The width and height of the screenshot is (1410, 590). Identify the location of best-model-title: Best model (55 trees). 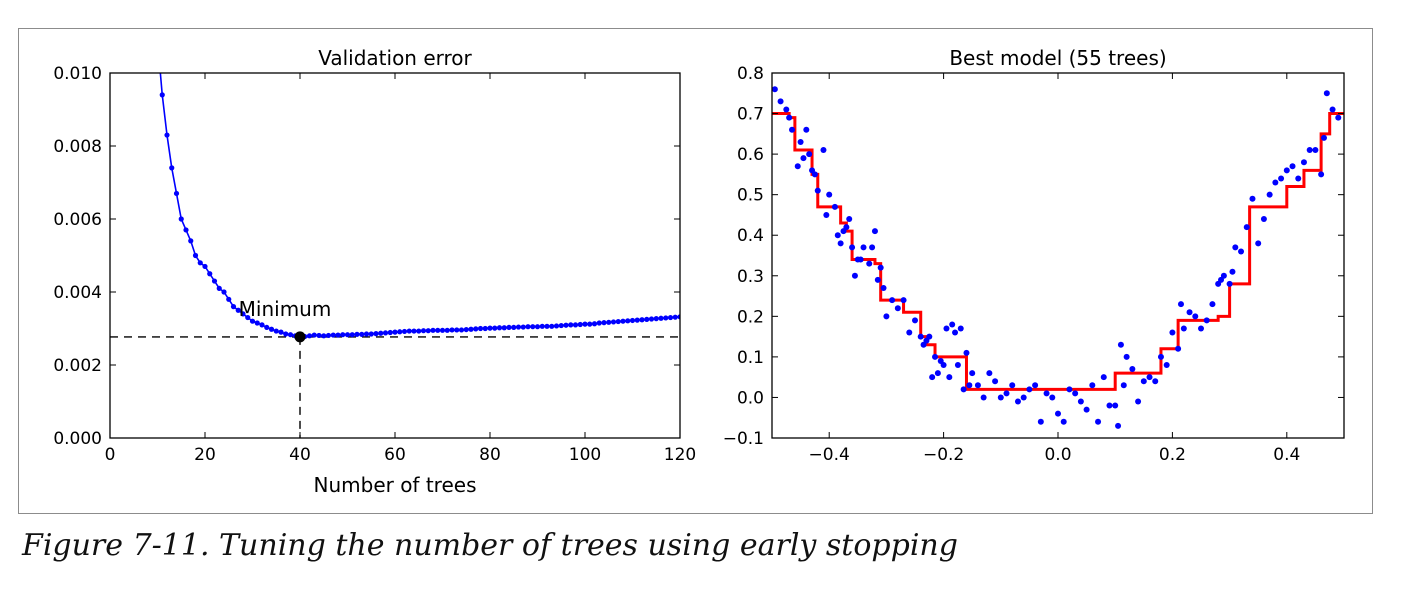
(1057, 58).